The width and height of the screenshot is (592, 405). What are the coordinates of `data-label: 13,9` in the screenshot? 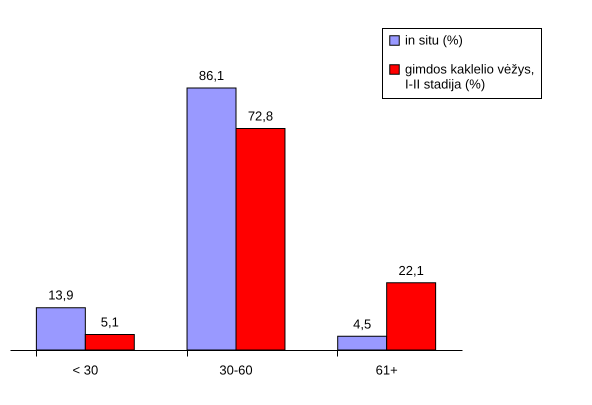 It's located at (61, 295).